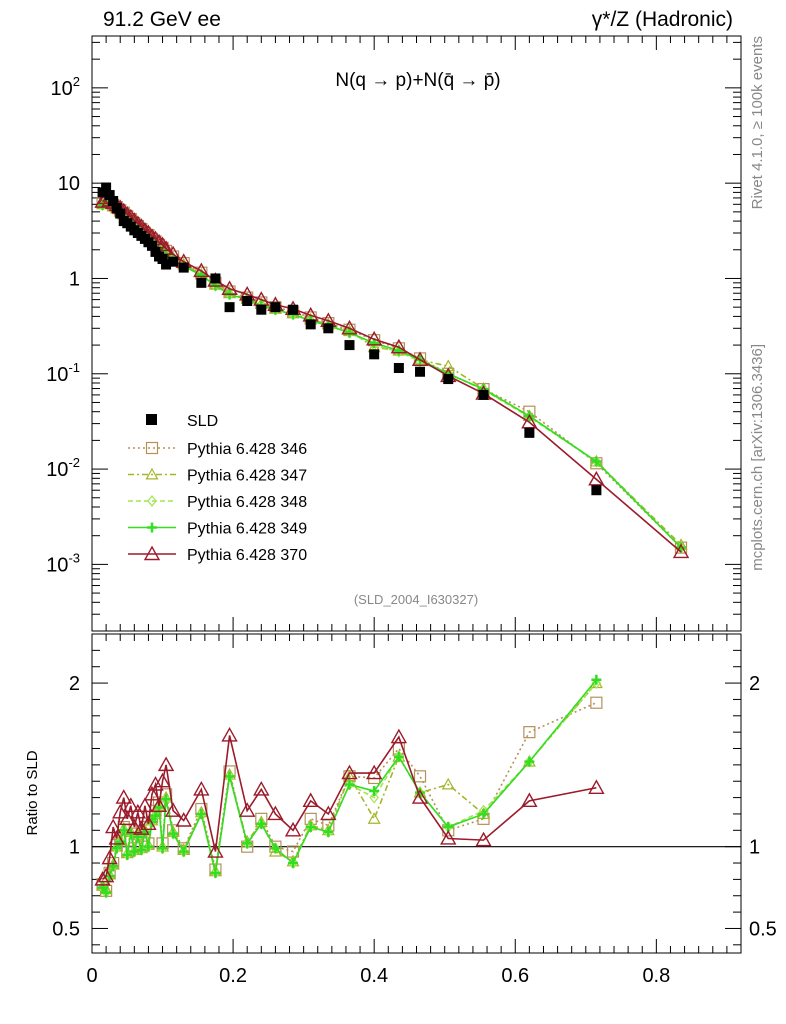  I want to click on ratio-tick-label-right: 0.5, so click(763, 929).